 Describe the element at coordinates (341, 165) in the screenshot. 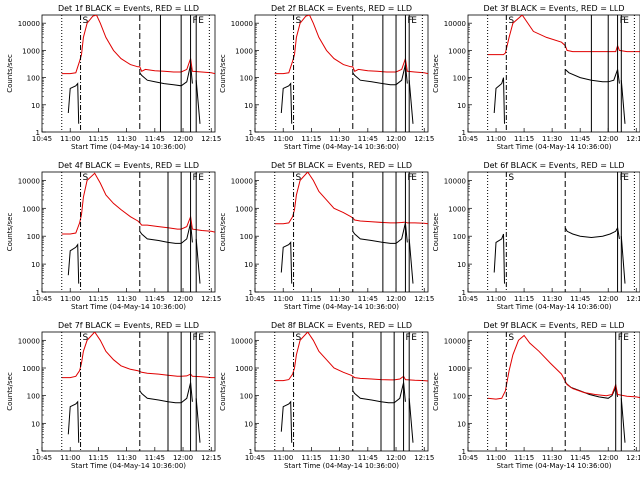

I see `panel-title: Det 5f BLACK = Events, RED = LLD` at that location.